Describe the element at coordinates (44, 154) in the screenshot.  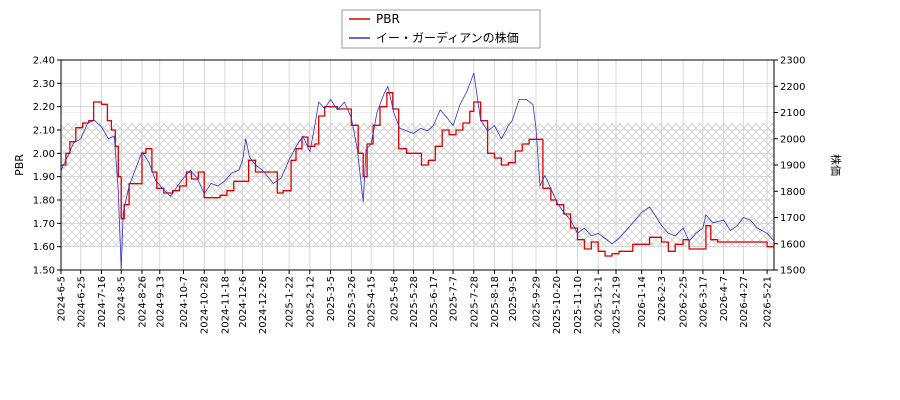
I see `left-tick-label-5: 2.00` at that location.